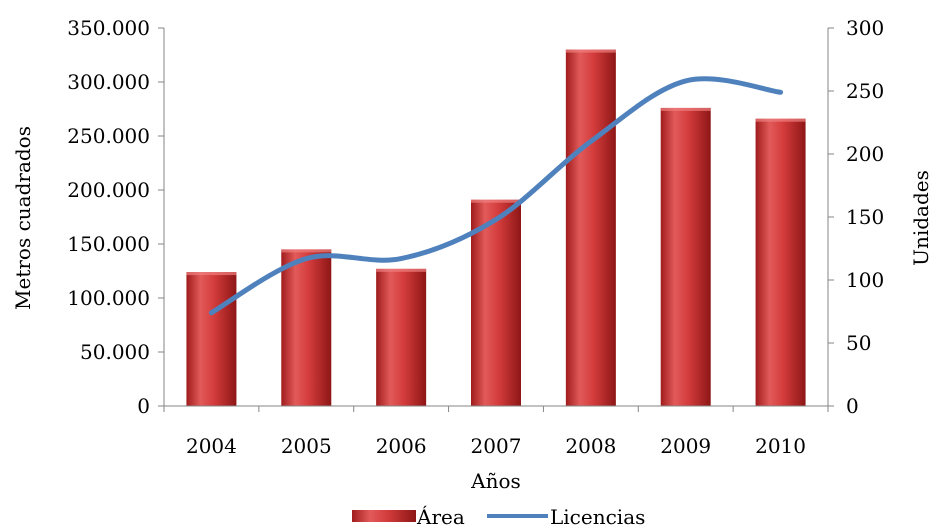  Describe the element at coordinates (211, 446) in the screenshot. I see `x-tick-label: 2004` at that location.